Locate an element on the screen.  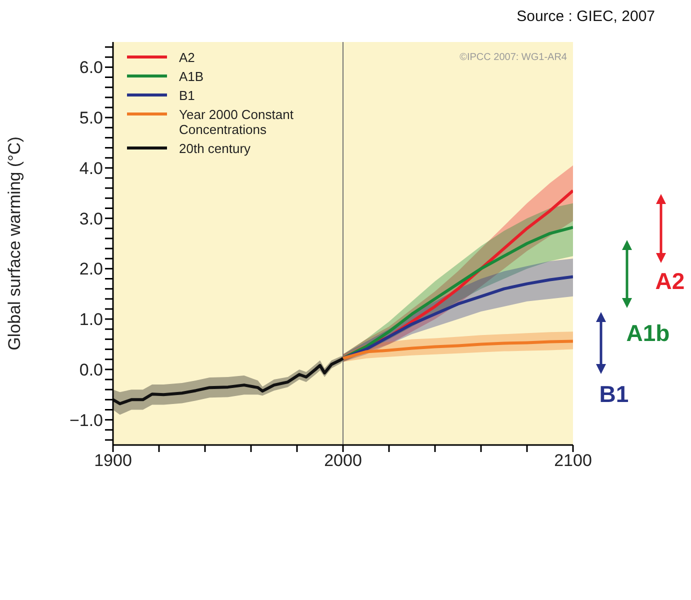
text: A1b is located at coordinates (648, 333).